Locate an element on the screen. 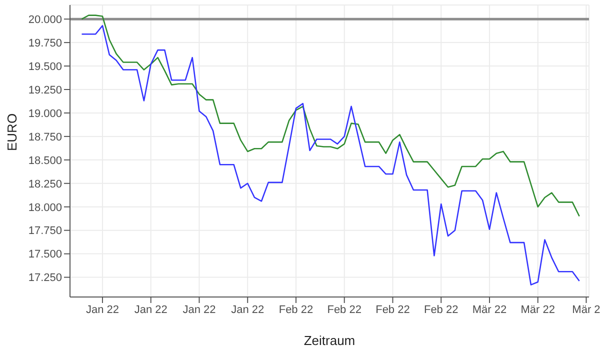 This screenshot has height=349, width=605. y-tick-label: 18.250 is located at coordinates (45, 184).